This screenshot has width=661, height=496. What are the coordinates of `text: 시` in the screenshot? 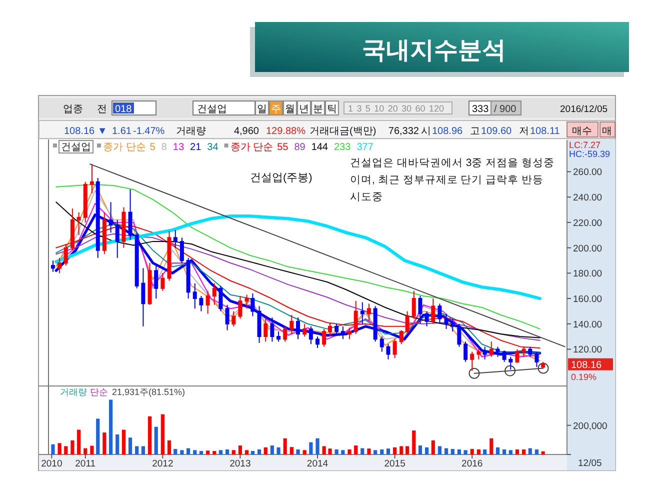 It's located at (426, 131).